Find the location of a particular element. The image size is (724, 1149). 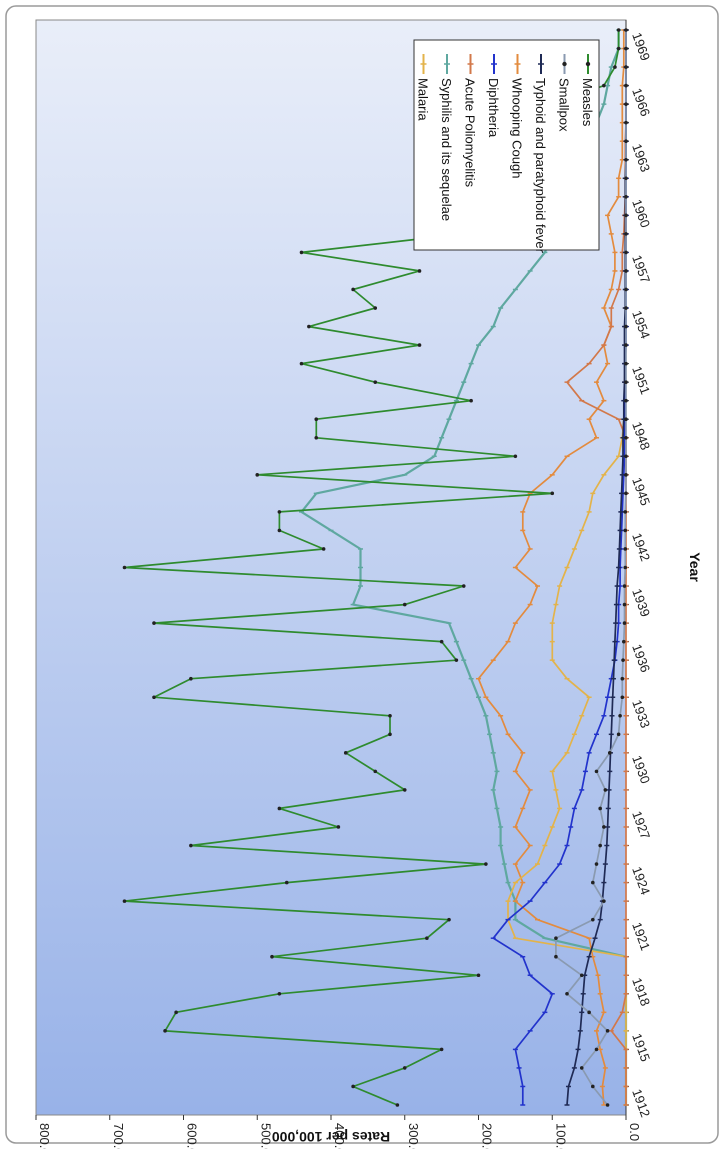

y-tick-label: 600.0 is located at coordinates (192, 1136).